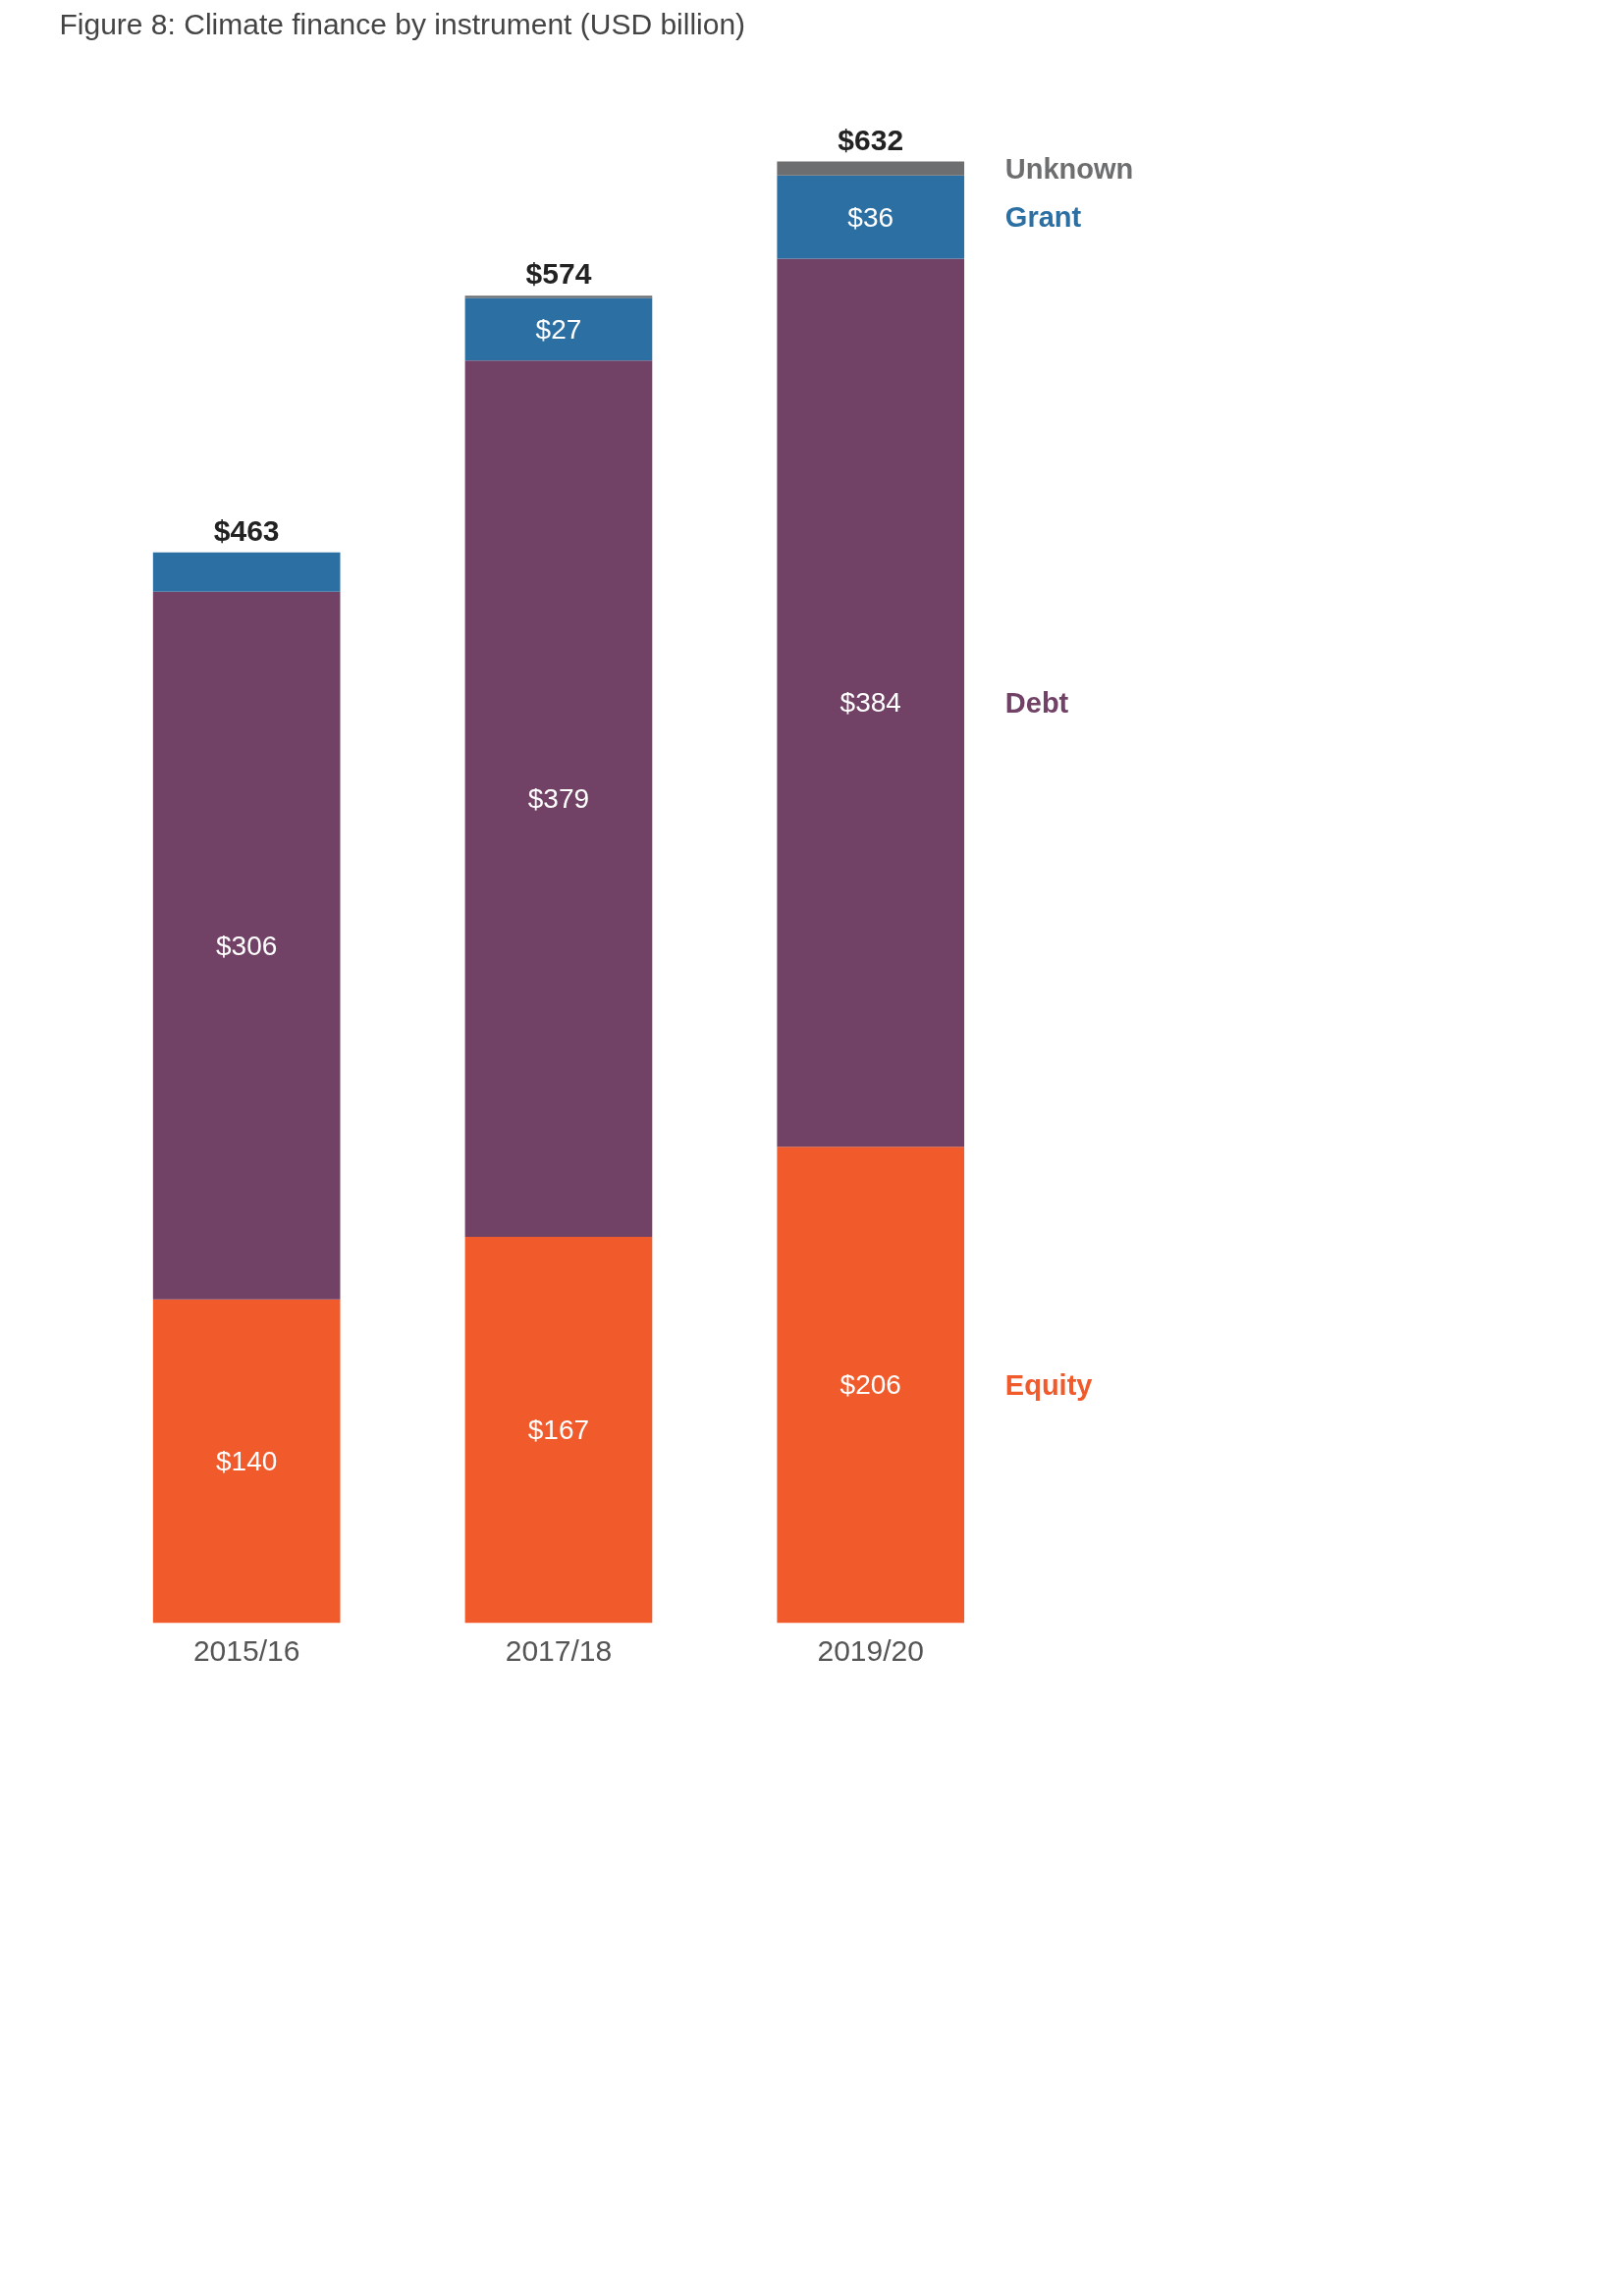 The height and width of the screenshot is (2296, 1624). I want to click on chart-title: Figure 8: Climate finance by instrument (USD billion), so click(402, 23).